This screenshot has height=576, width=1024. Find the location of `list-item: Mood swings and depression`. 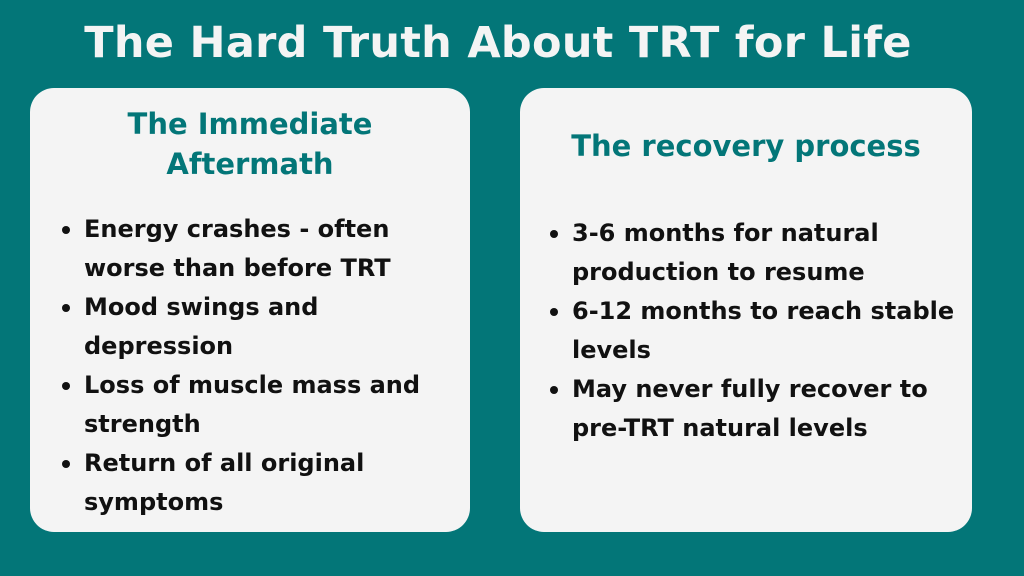

list-item: Mood swings and depression is located at coordinates (265, 327).